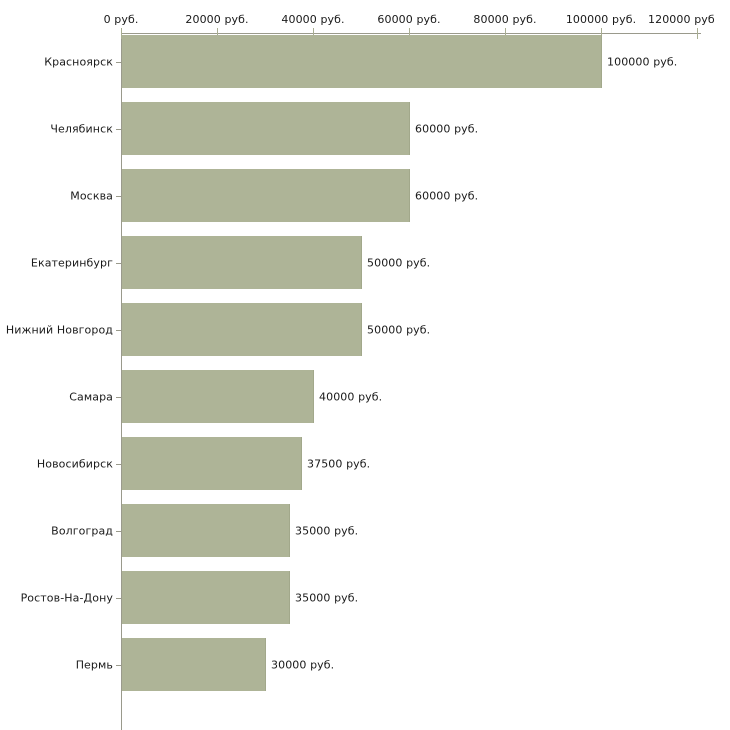  What do you see at coordinates (313, 19) in the screenshot?
I see `value-axis-tick-label: 40000 руб.` at bounding box center [313, 19].